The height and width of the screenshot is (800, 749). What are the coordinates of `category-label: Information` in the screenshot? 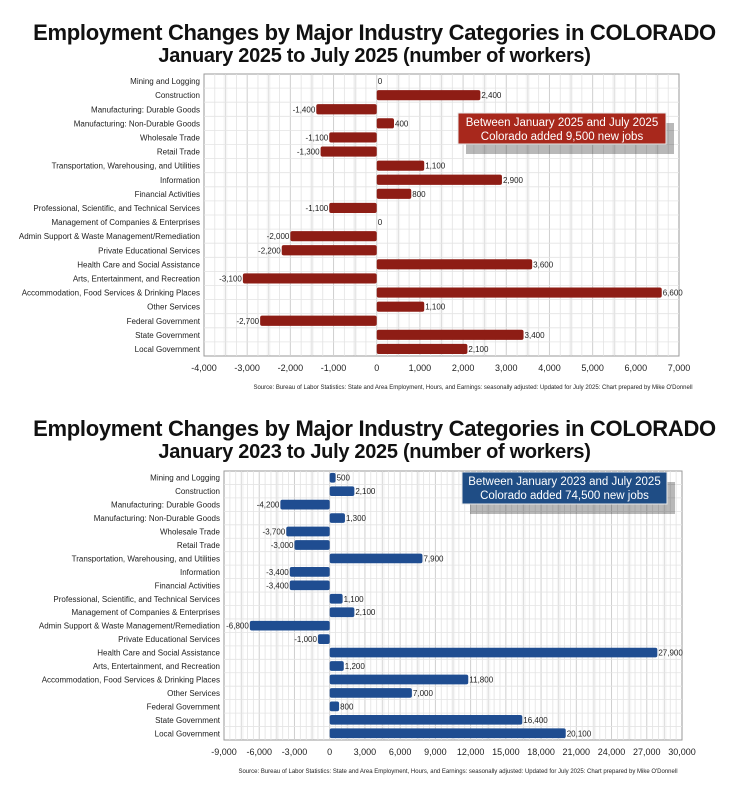 It's located at (200, 572).